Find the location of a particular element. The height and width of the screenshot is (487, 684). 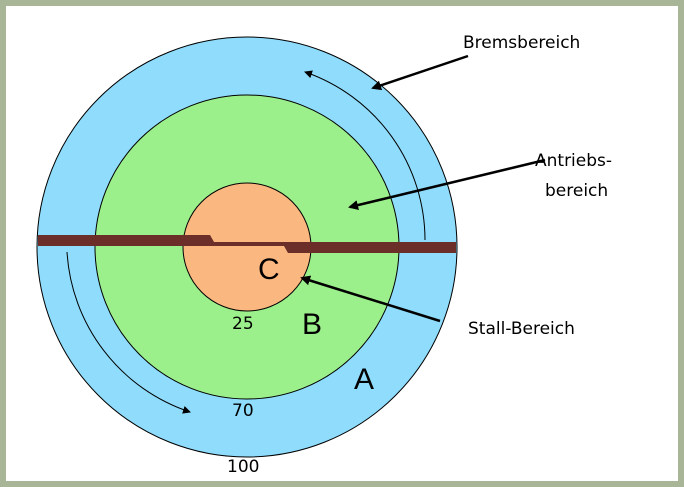

label: Bremsbereich is located at coordinates (521, 43).